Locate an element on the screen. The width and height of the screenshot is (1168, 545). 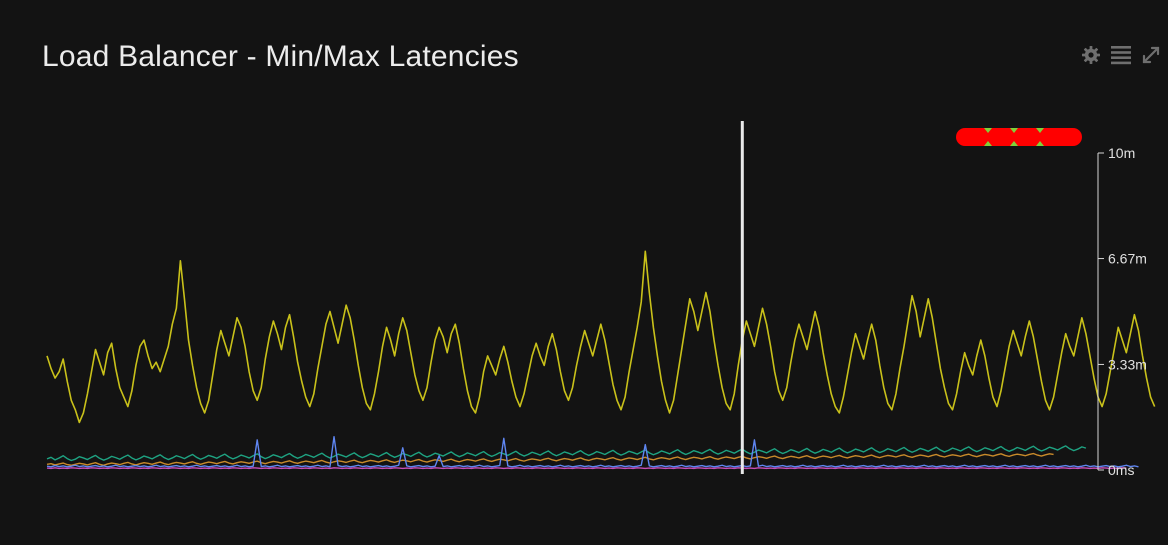
legend-pill is located at coordinates (1019, 137).